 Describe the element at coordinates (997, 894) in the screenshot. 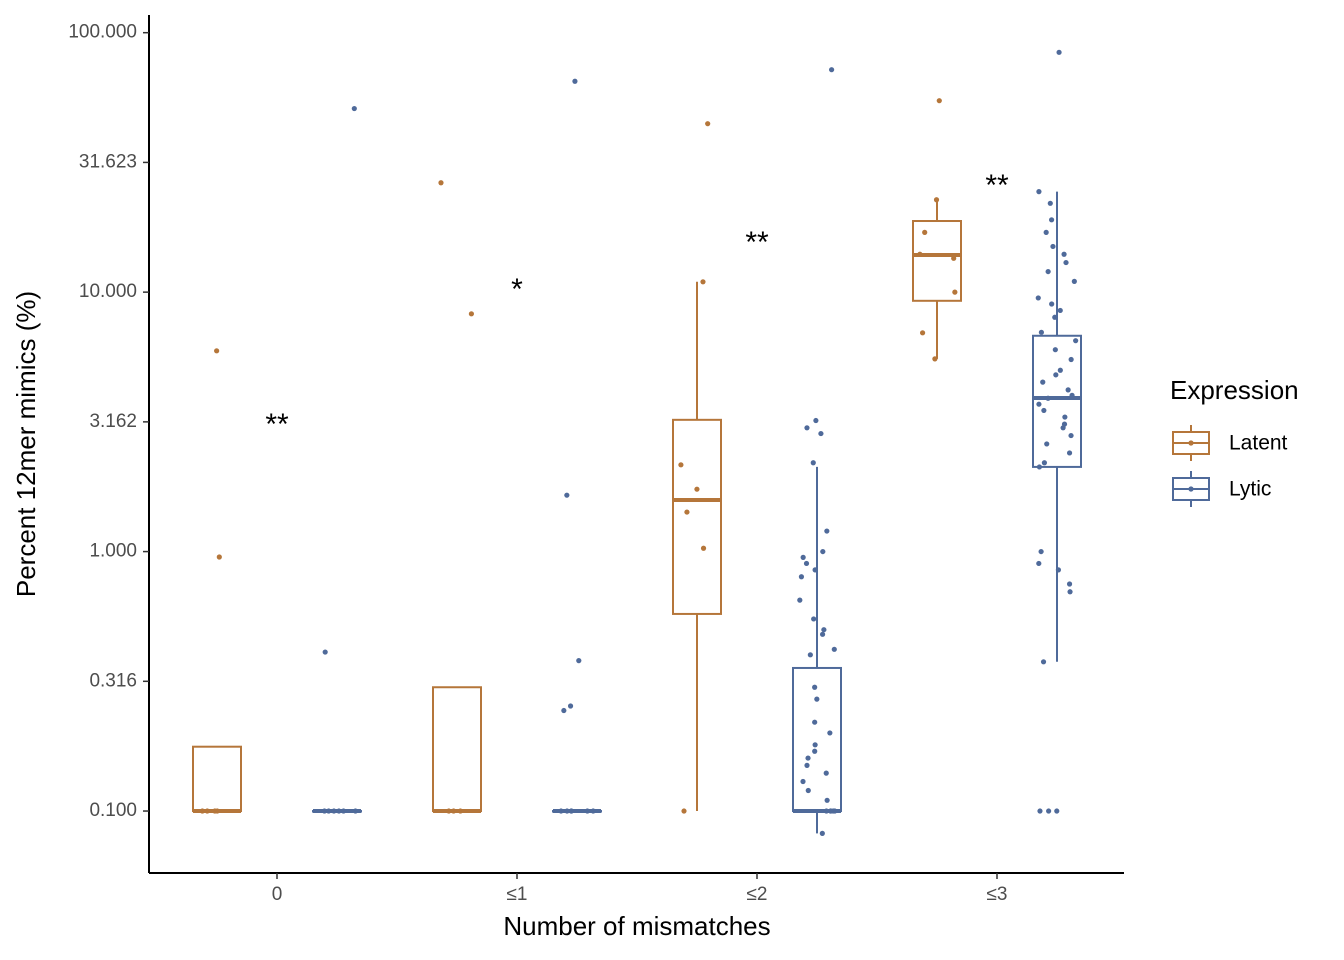

I see `x-tick-label: ≤3` at that location.